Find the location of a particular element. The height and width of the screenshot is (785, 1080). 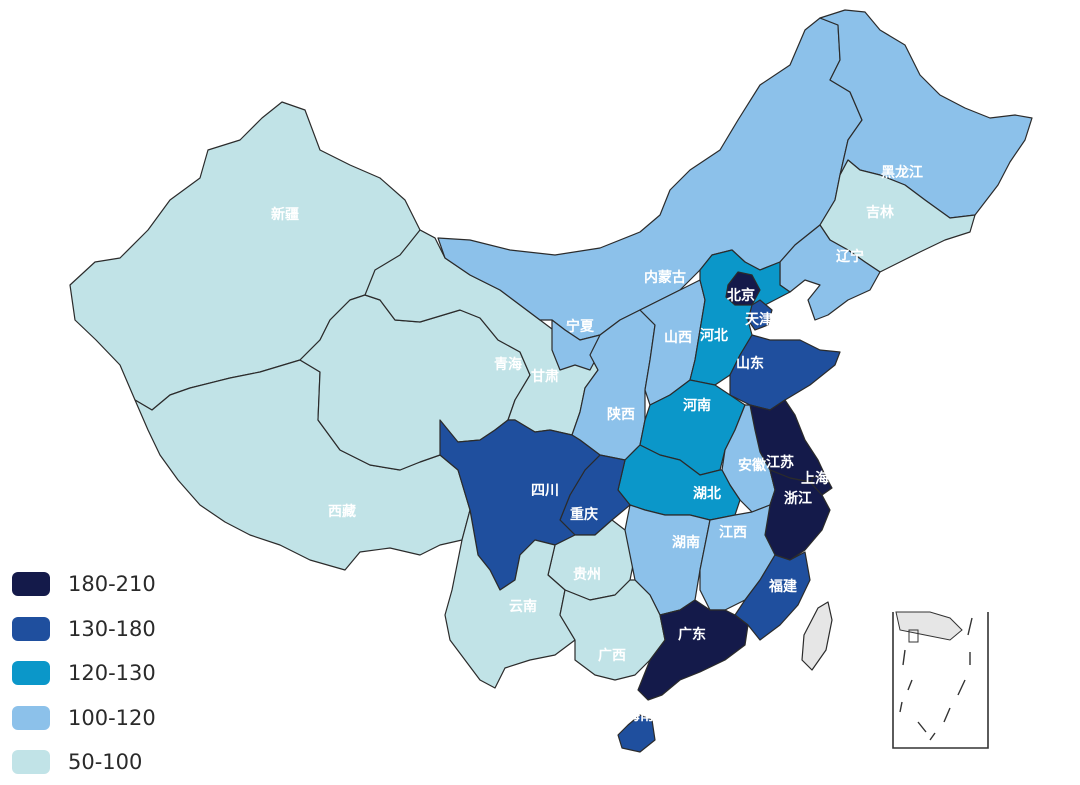

label-gansu: 甘肃 is located at coordinates (545, 376).